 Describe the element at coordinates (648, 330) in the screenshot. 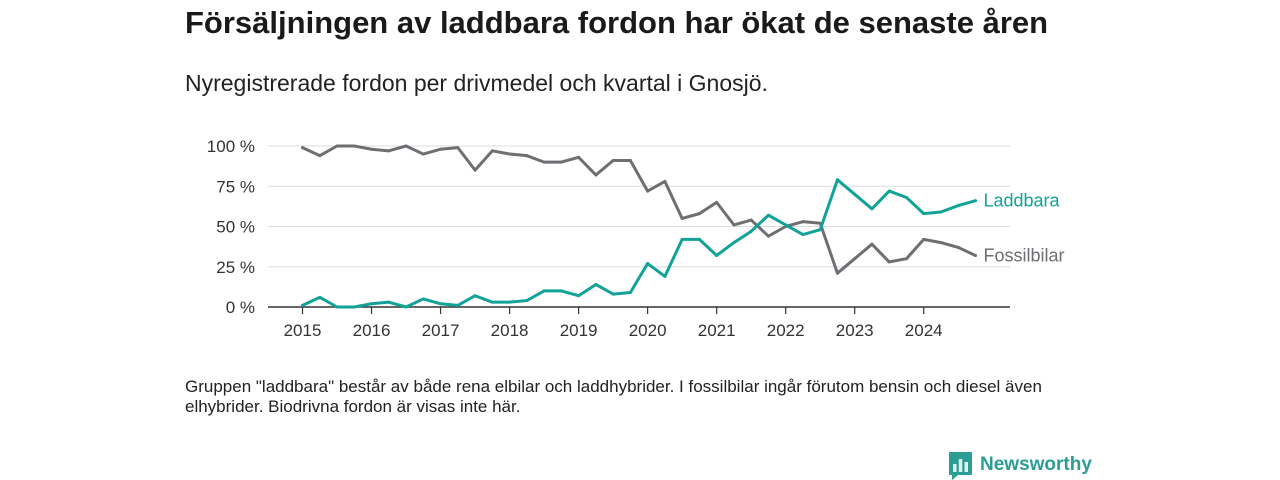

I see `x-tick-label: 2020` at that location.